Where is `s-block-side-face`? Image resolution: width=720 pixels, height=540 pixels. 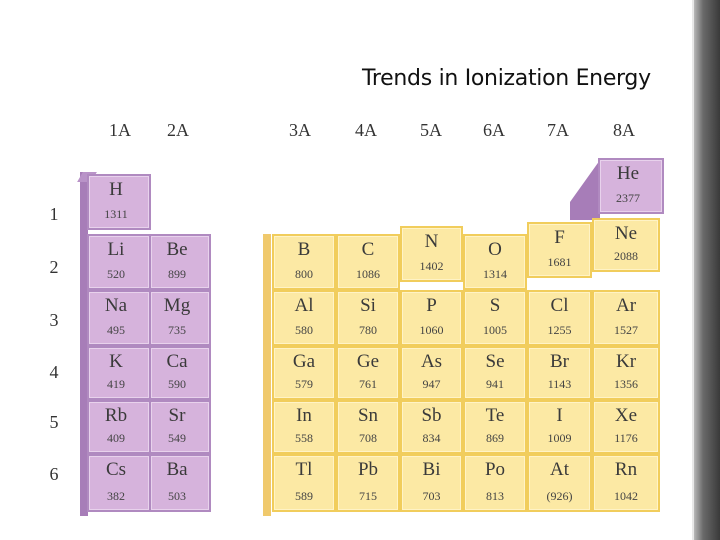 s-block-side-face is located at coordinates (84, 344).